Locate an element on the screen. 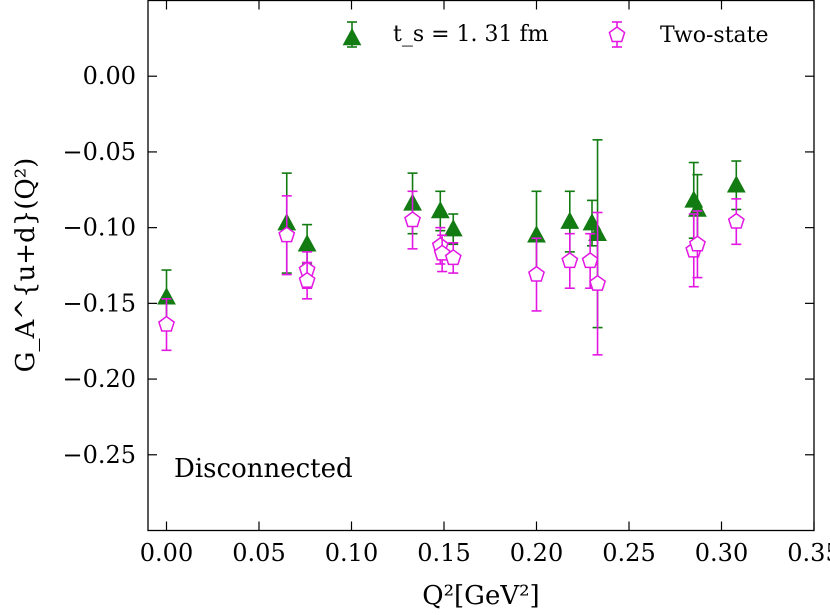 The height and width of the screenshot is (615, 830). y-tick-label: −0.05 is located at coordinates (99, 152).